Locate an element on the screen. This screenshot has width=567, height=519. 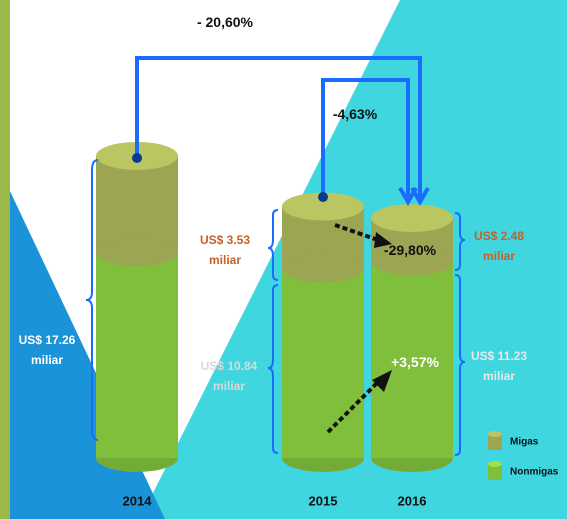
arrow-2014 is located at coordinates (278, 128).